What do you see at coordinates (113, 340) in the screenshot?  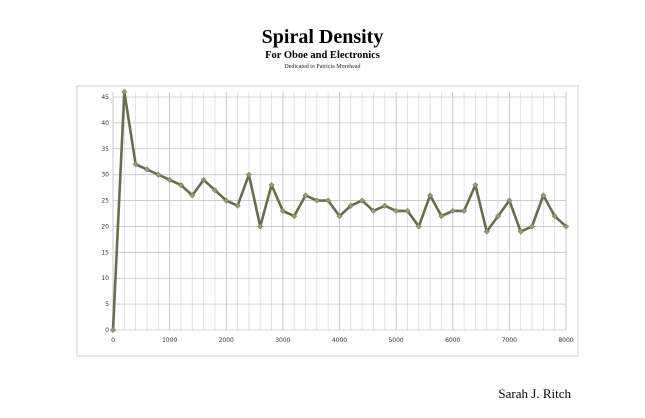 I see `x-tick-label: 0` at bounding box center [113, 340].